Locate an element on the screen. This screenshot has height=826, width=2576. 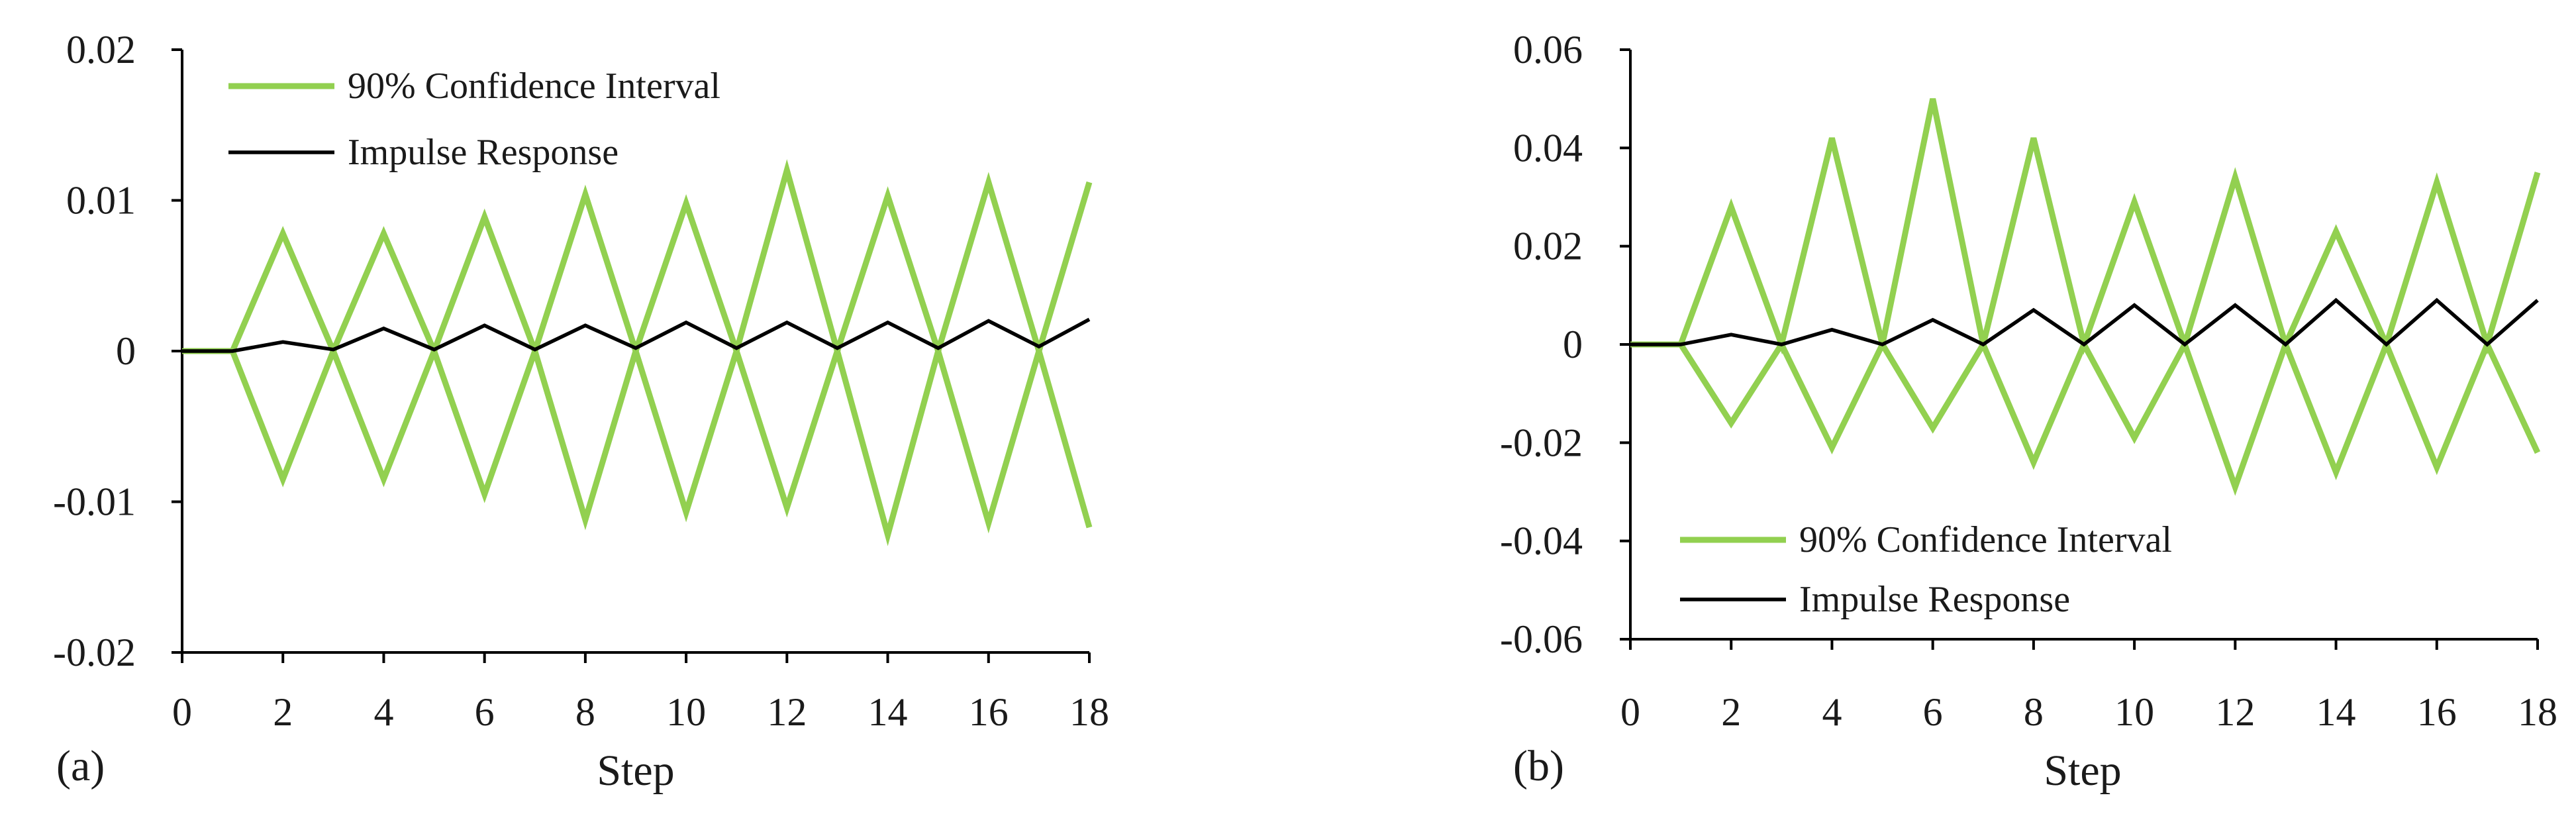
y-tick-label: 0.04 is located at coordinates (1548, 148).